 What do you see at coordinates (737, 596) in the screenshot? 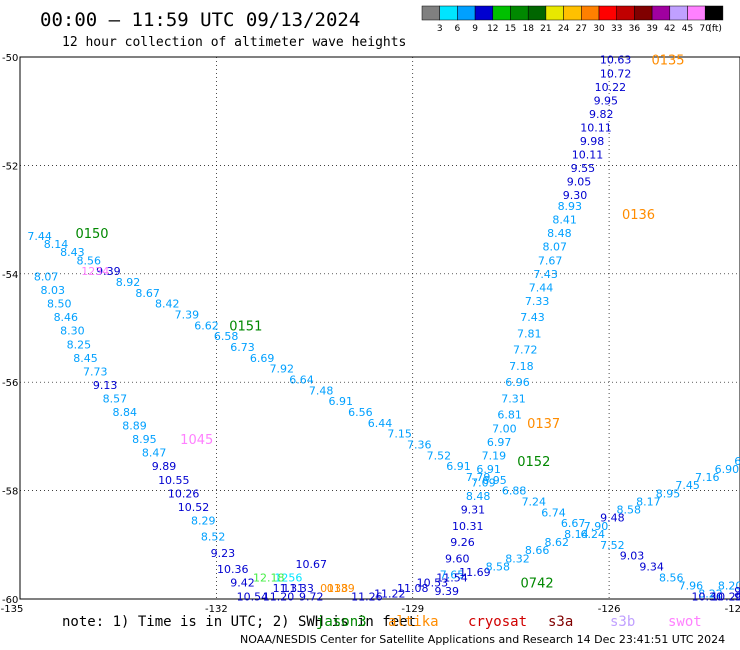
I see `wave-height-value: 9.22` at bounding box center [737, 596].